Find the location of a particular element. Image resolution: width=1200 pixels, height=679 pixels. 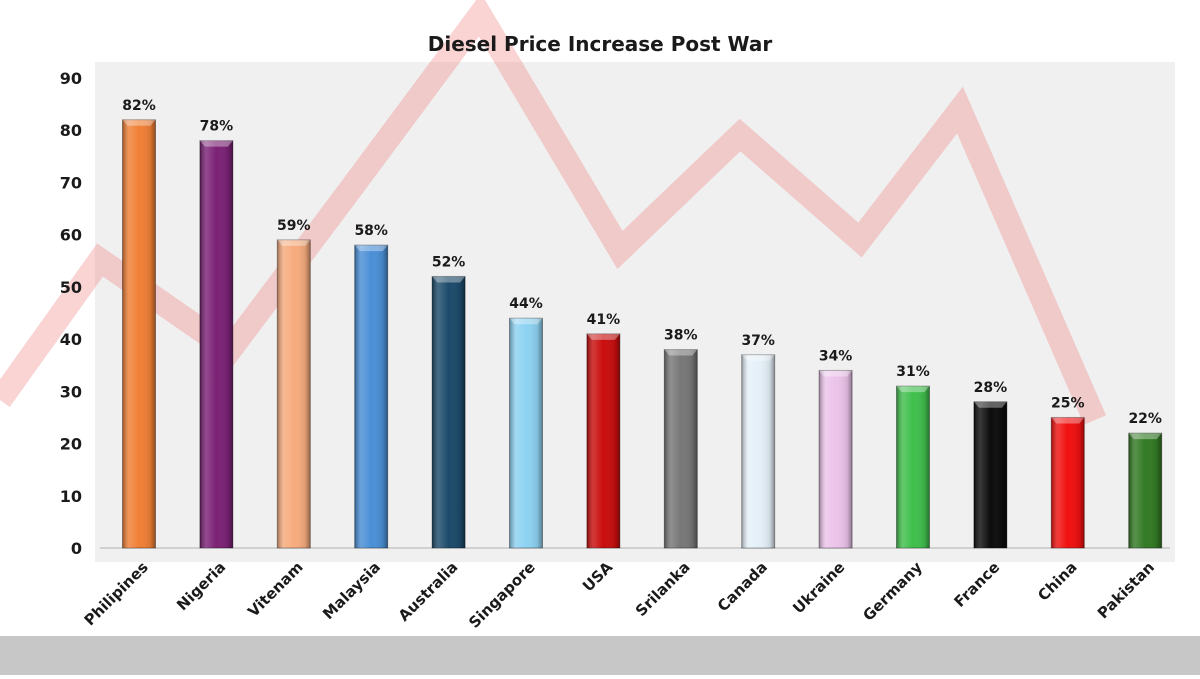

data-label: 52% is located at coordinates (449, 262).